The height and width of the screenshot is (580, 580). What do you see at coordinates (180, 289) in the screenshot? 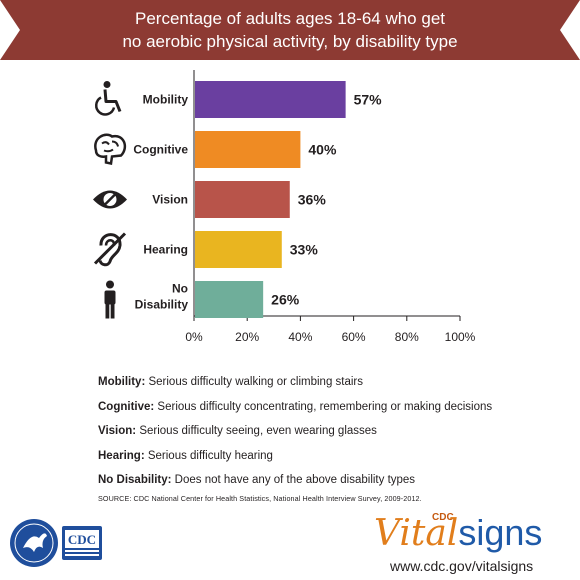
I see `category-label: No` at bounding box center [180, 289].